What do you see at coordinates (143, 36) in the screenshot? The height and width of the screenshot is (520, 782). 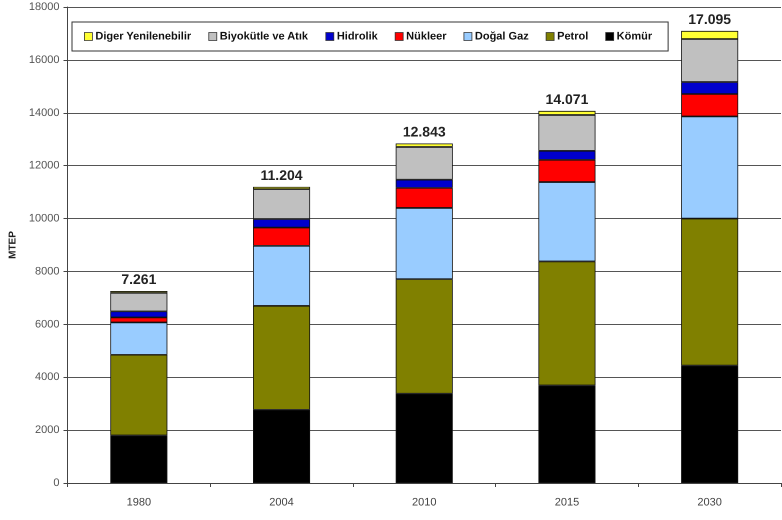 I see `legend-label: Diger Yenilenebilir` at bounding box center [143, 36].